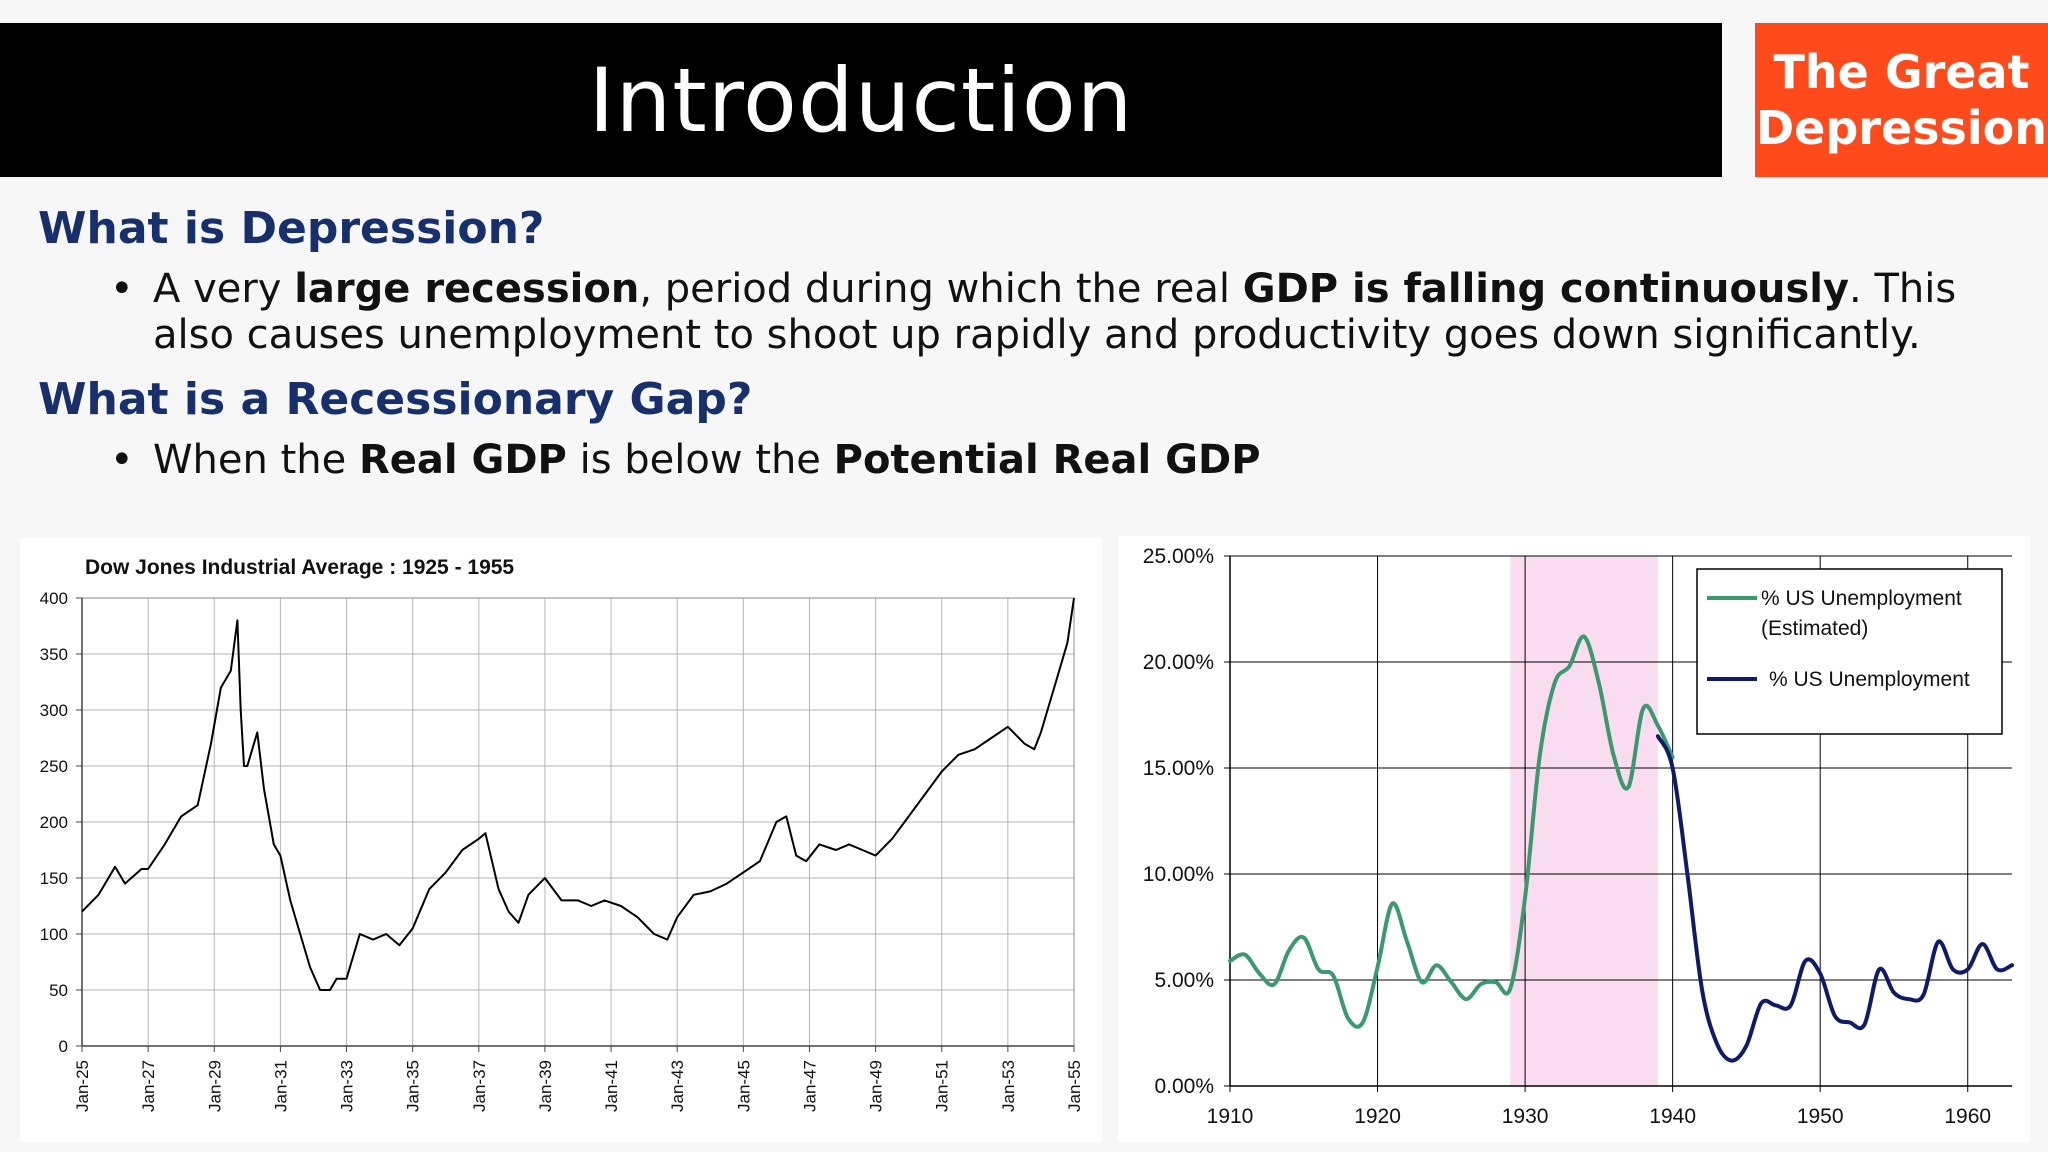 The image size is (2048, 1152). I want to click on x-tick-label: 1910, so click(1230, 1116).